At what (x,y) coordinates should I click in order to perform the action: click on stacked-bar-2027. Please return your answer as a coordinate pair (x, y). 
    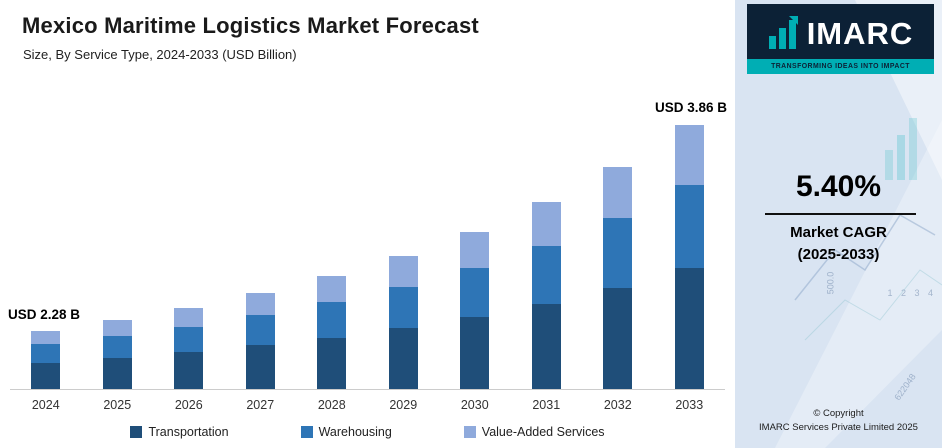
    Looking at the image, I should click on (260, 341).